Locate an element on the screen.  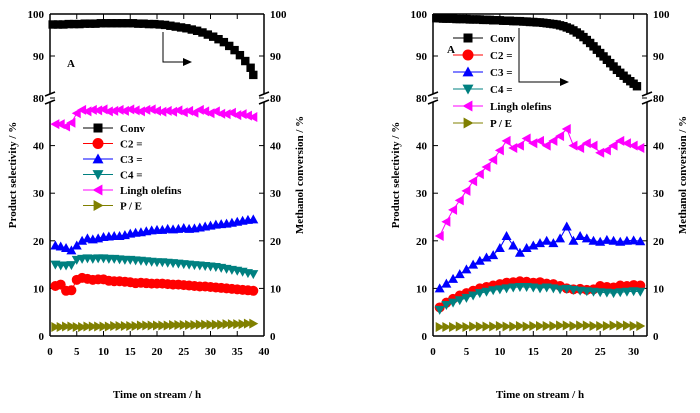
axis-break-mark is located at coordinates (264, 94).